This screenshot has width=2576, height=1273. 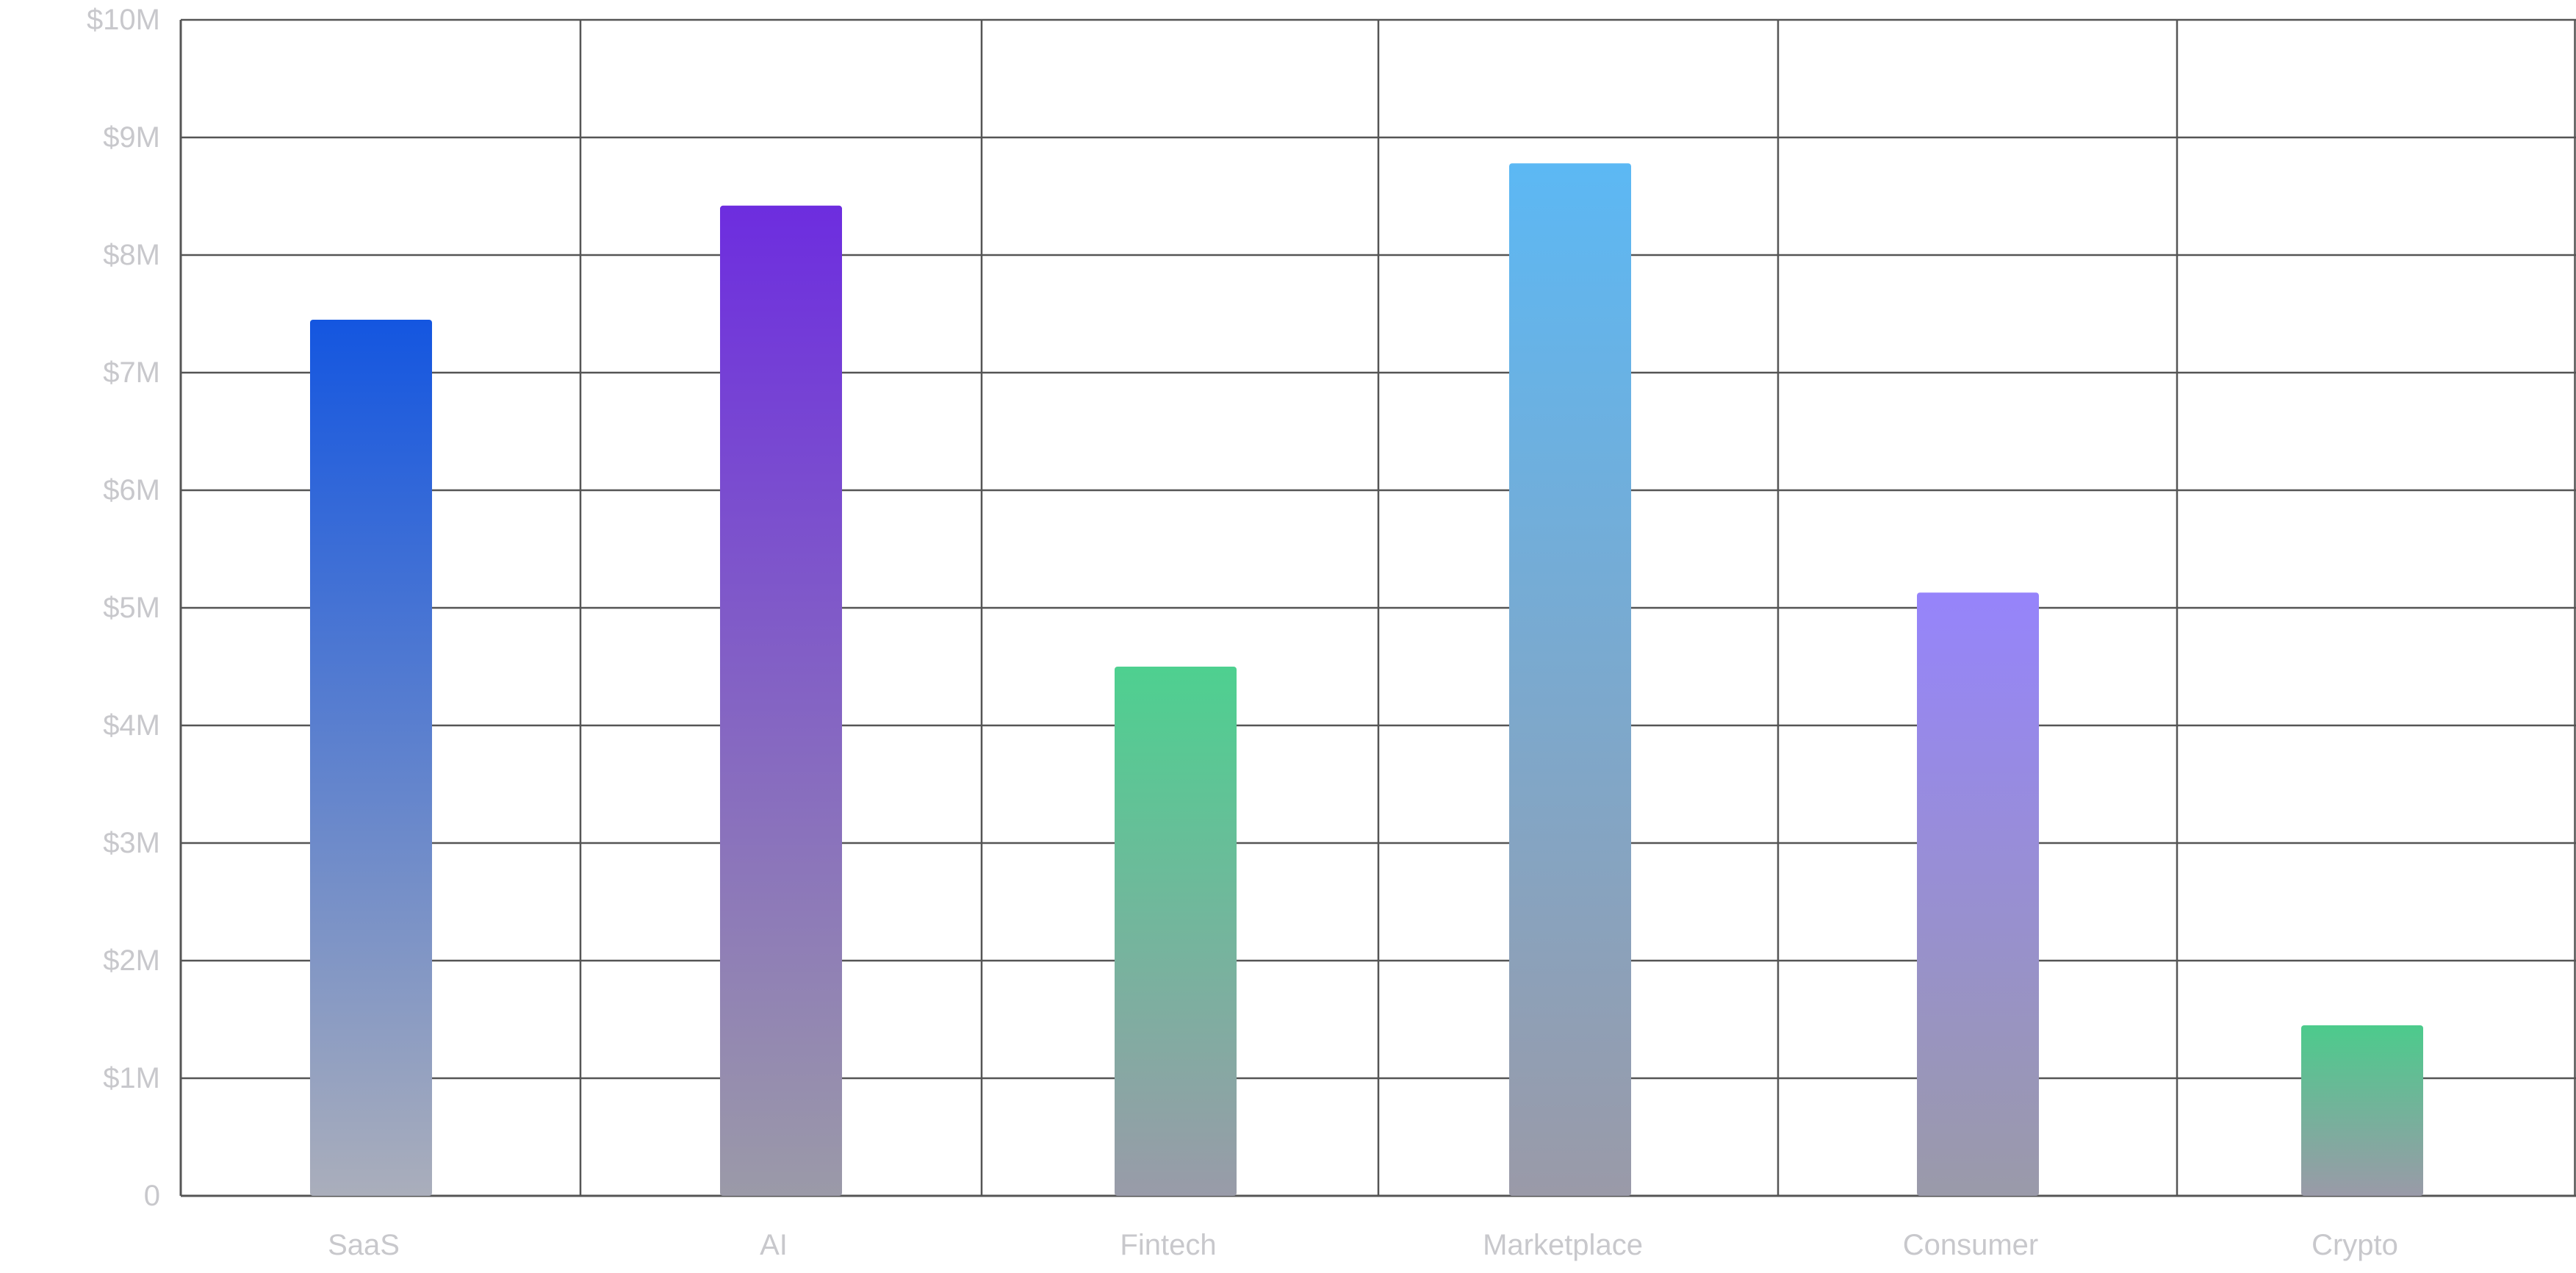 I want to click on bar-saas, so click(x=371, y=758).